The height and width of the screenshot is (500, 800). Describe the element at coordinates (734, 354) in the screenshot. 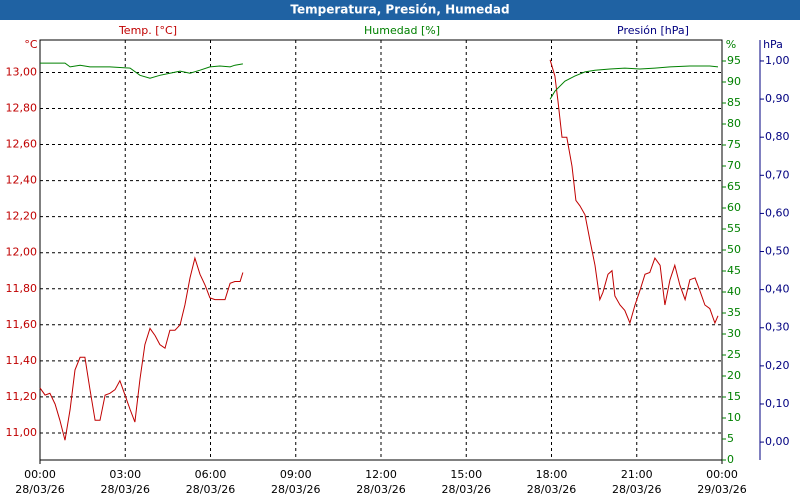

I see `y2-tick-label: 25` at that location.